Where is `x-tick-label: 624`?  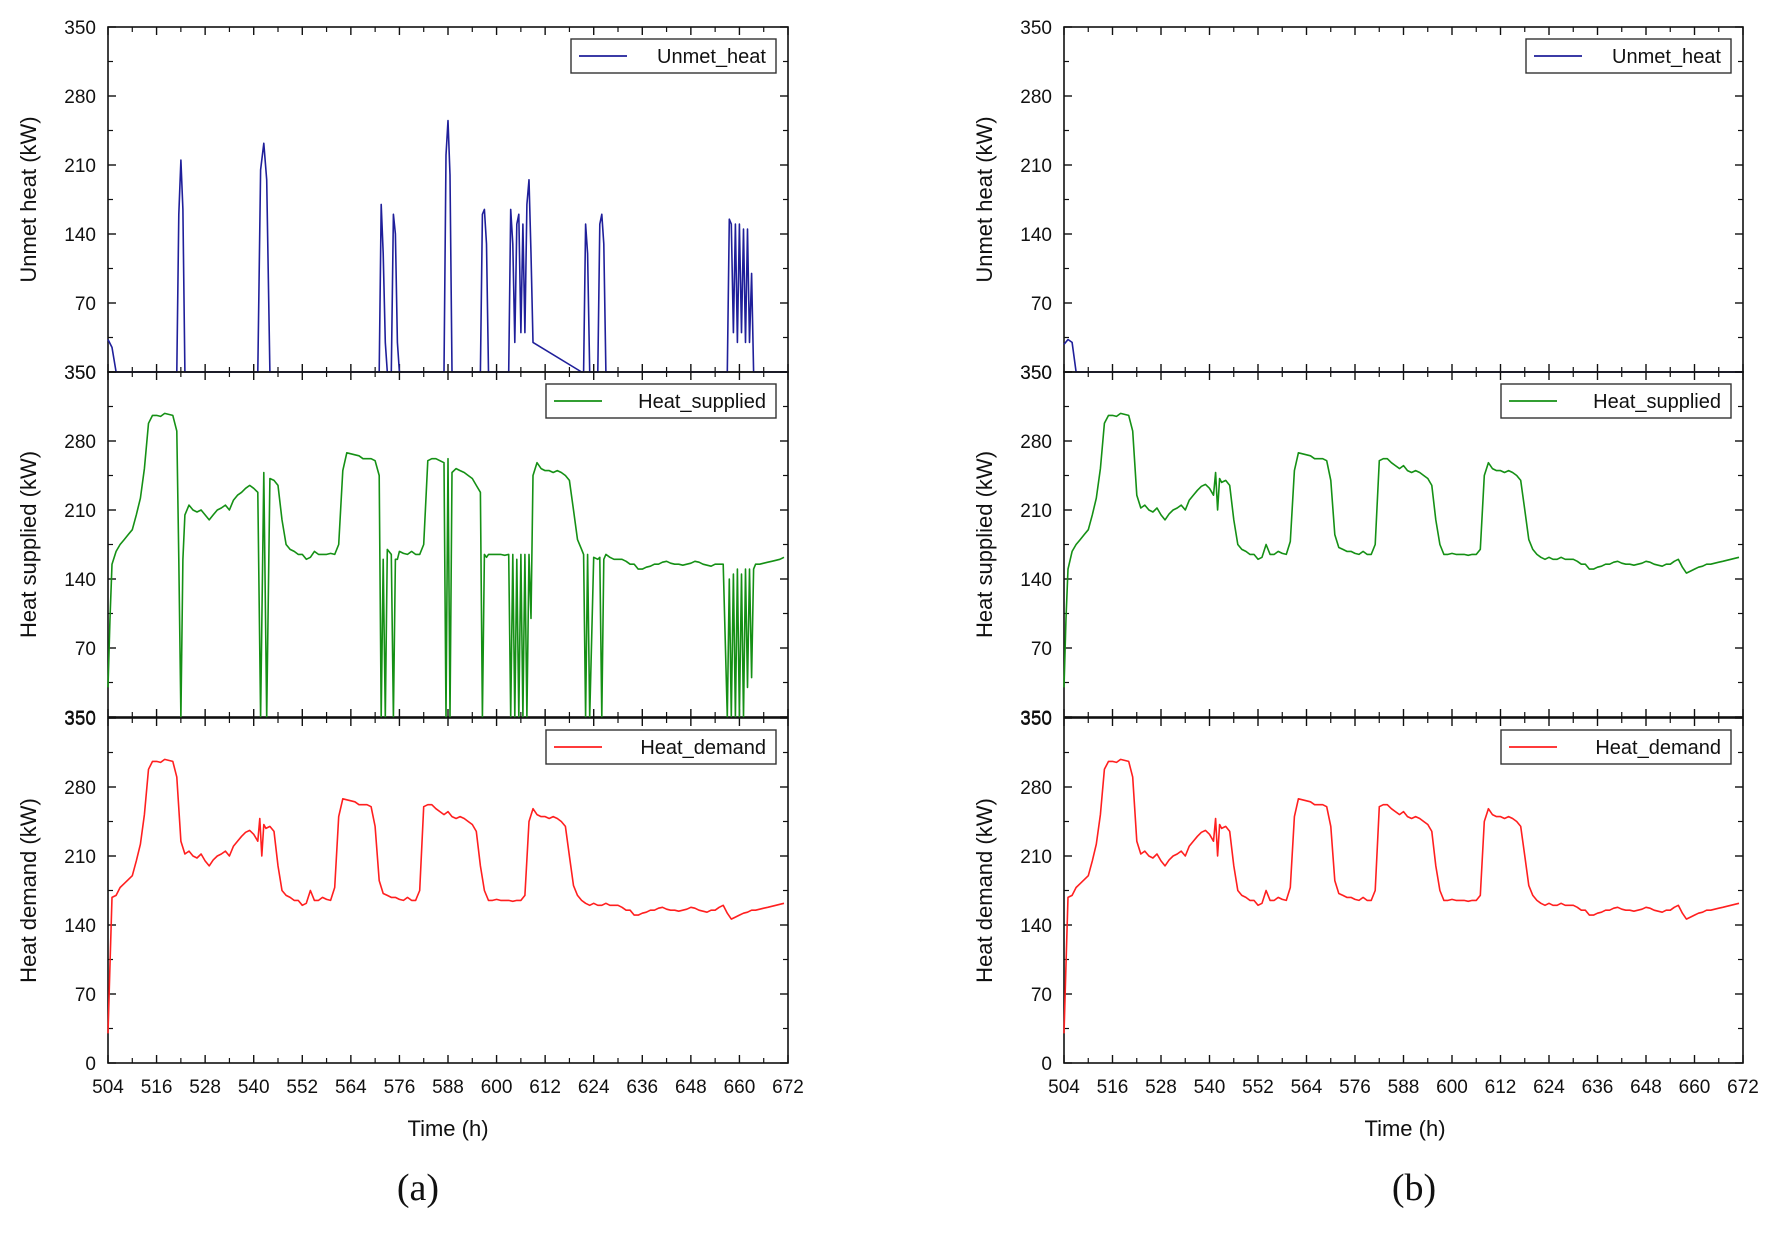
x-tick-label: 624 is located at coordinates (1549, 1087).